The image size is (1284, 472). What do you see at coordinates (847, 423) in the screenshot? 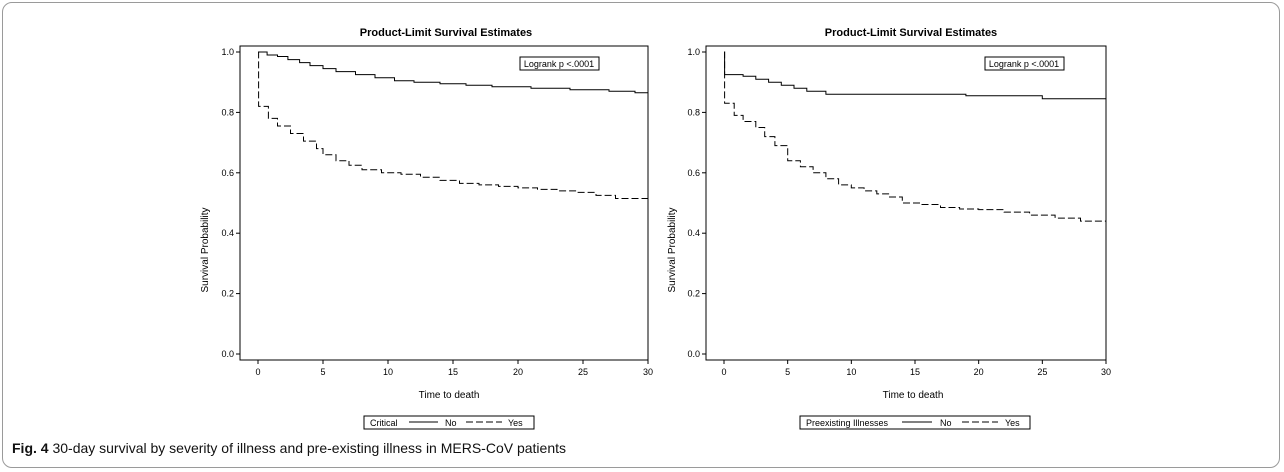
I see `legend-title: Preexisting Illnesses` at bounding box center [847, 423].